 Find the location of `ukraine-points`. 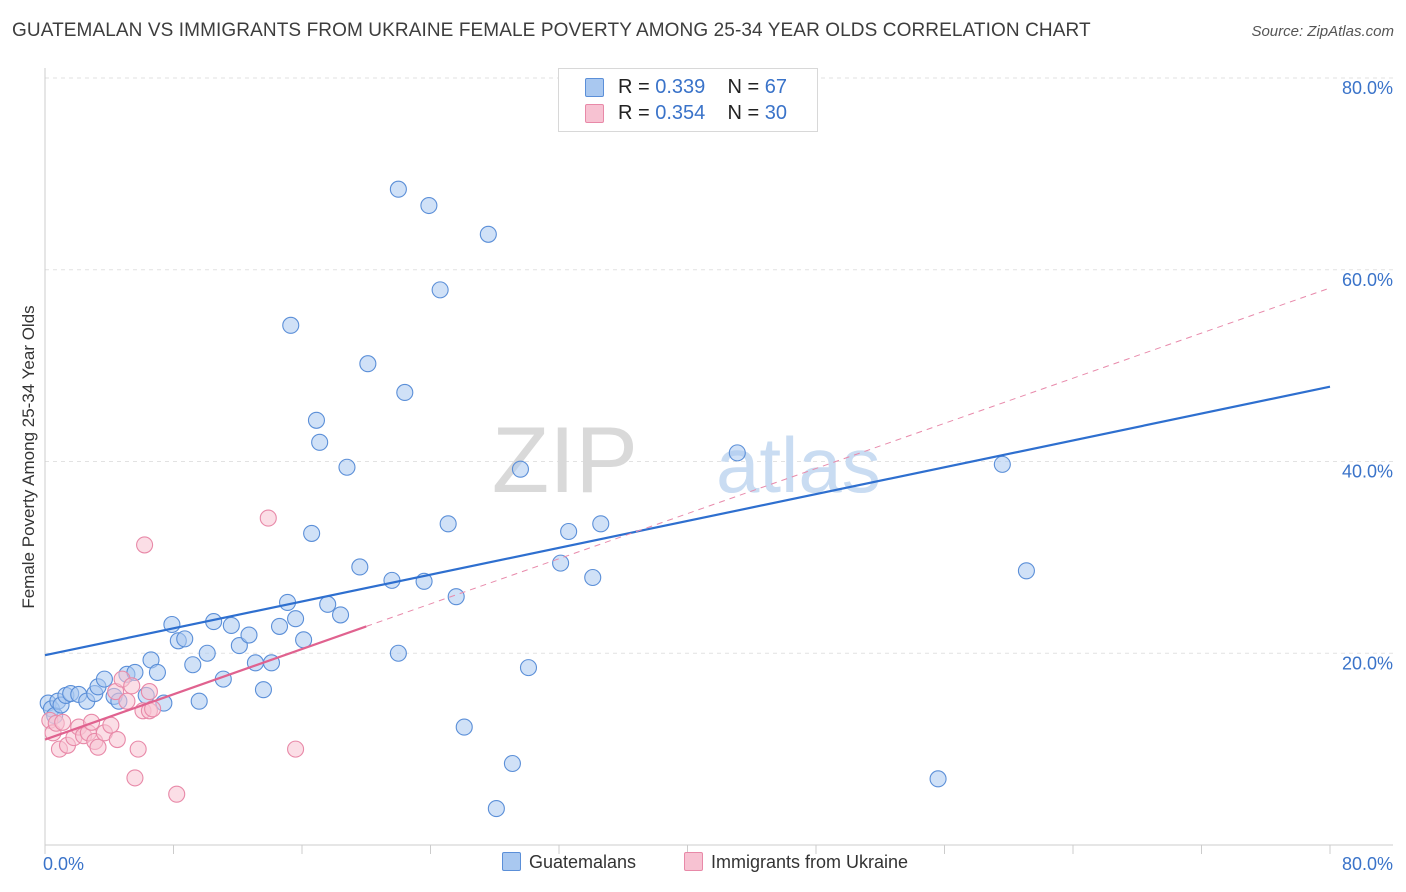

ukraine-points is located at coordinates (173, 656).